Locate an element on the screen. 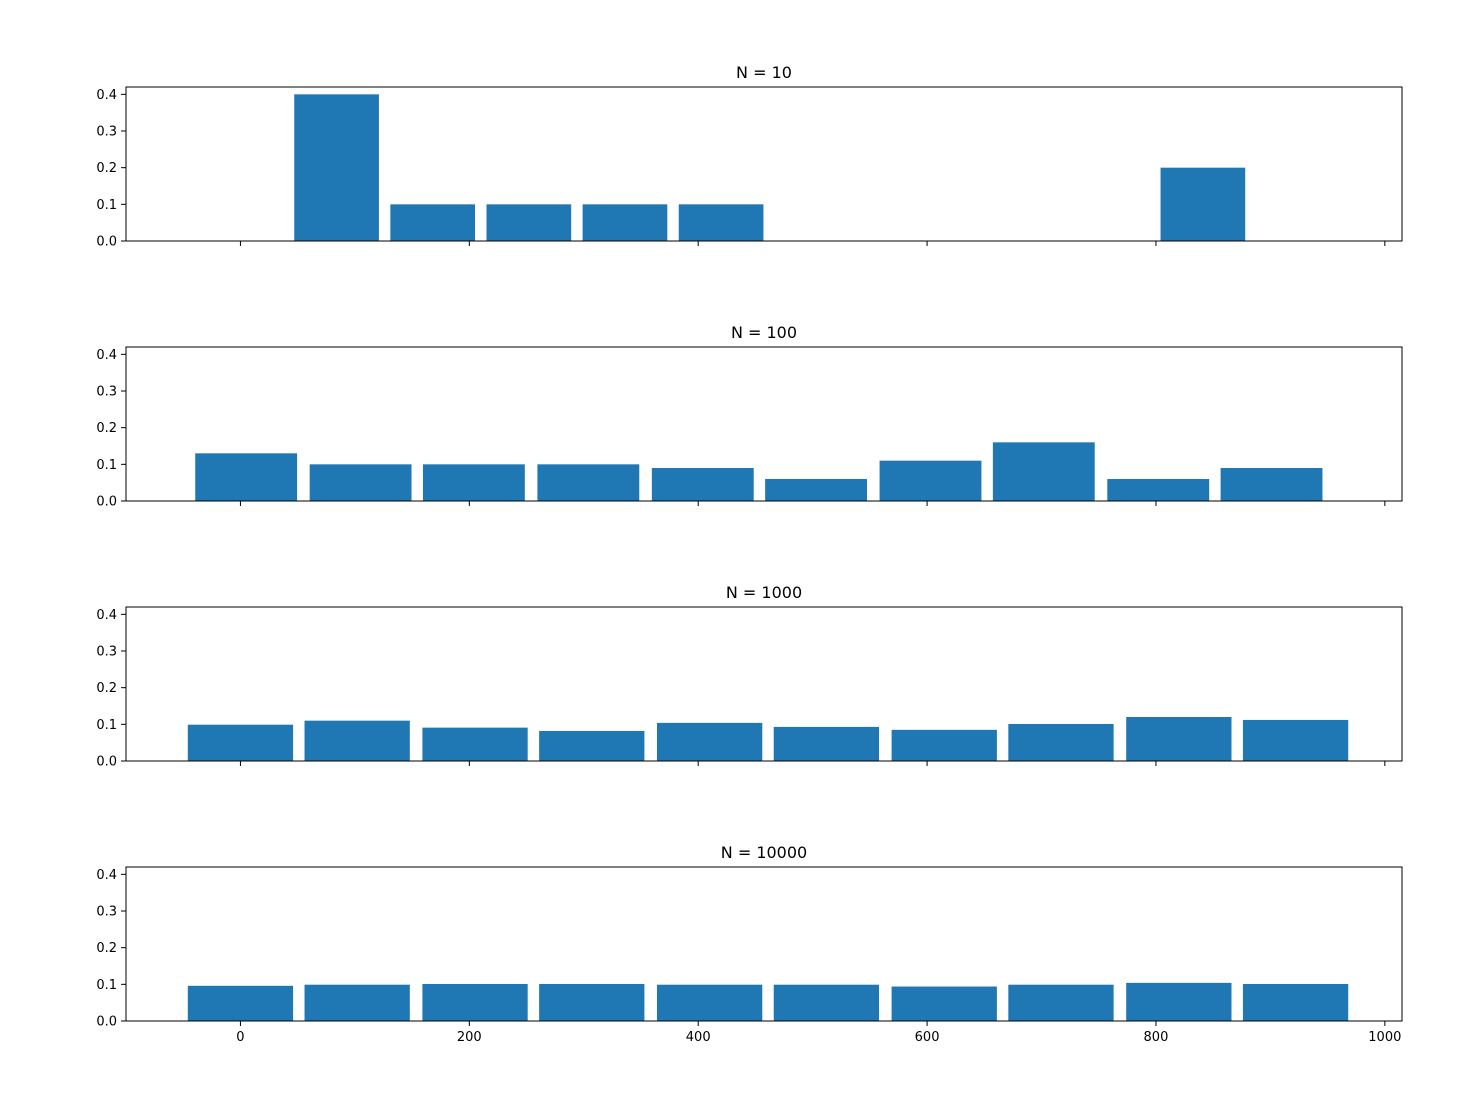 This screenshot has width=1458, height=1110. x-tick-label: 0 is located at coordinates (240, 1037).